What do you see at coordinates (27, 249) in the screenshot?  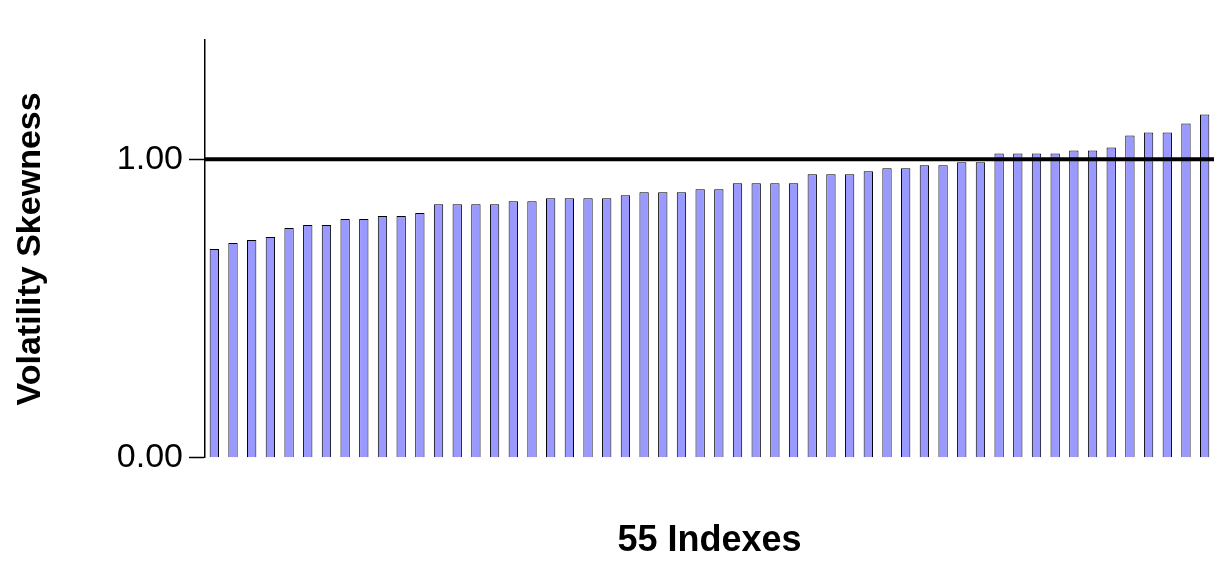 I see `y-axis-title: Volatility Skewness` at bounding box center [27, 249].